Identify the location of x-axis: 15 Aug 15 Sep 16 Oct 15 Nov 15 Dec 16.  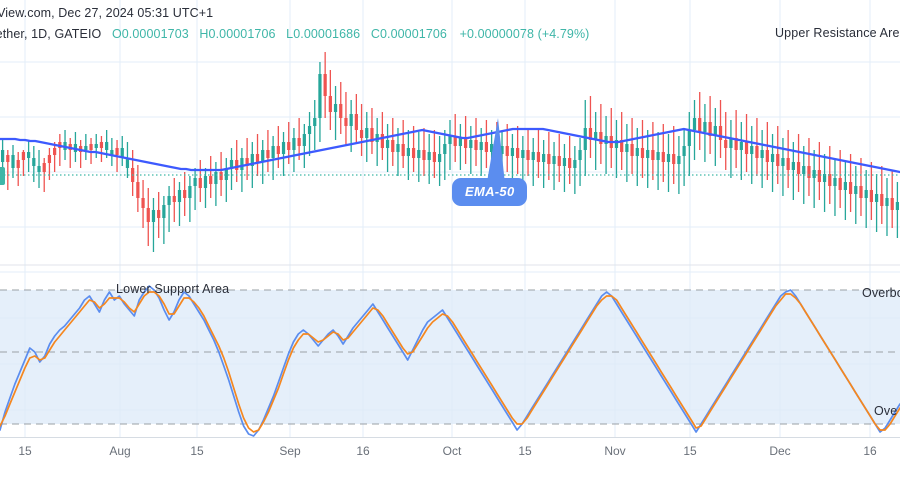
(450, 451).